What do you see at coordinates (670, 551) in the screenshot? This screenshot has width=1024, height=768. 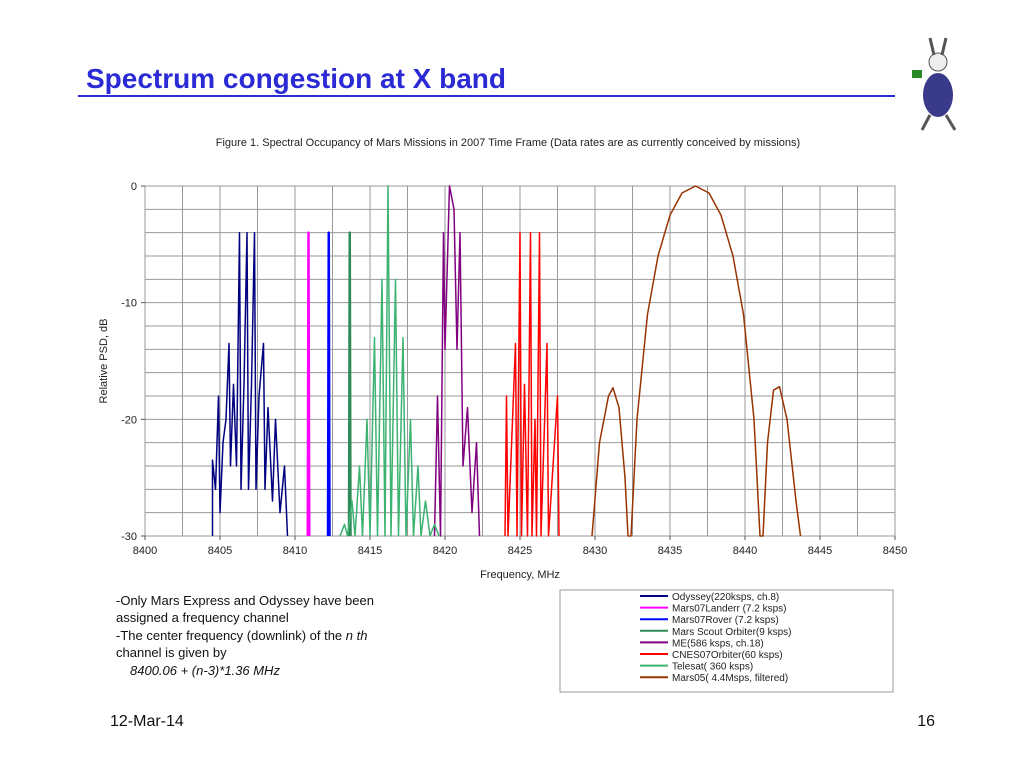 I see `x-tick-label: 8435` at bounding box center [670, 551].